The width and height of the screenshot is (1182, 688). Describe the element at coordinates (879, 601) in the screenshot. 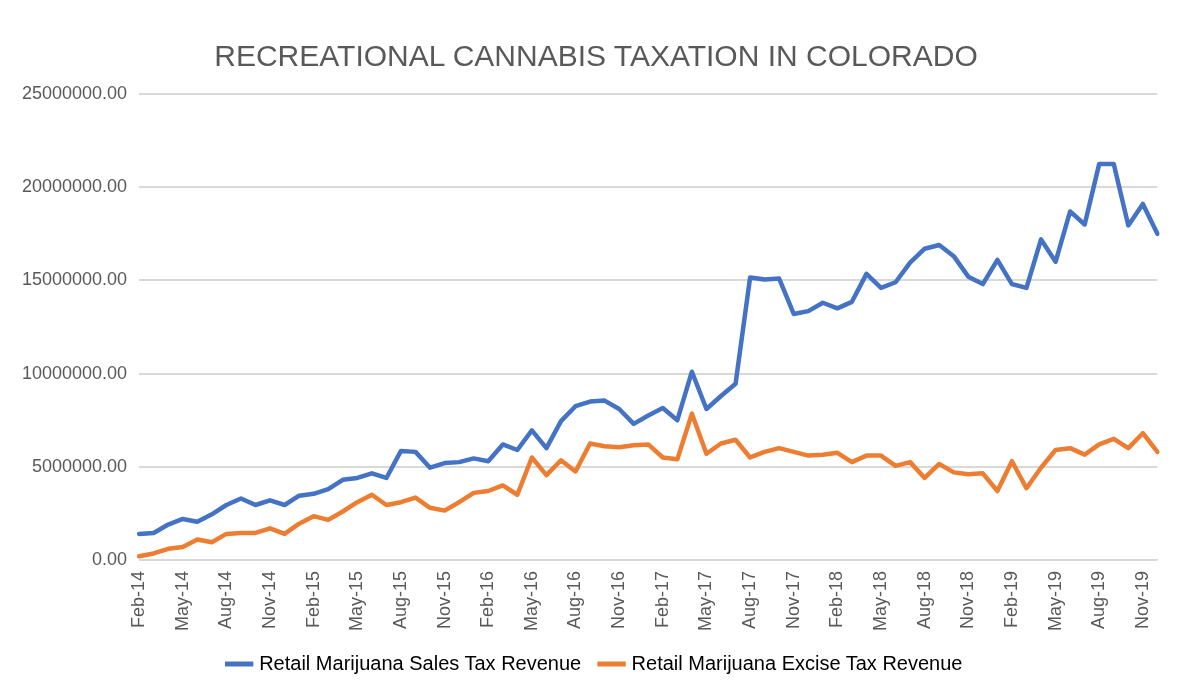

I see `x-tick-label: May-18` at that location.